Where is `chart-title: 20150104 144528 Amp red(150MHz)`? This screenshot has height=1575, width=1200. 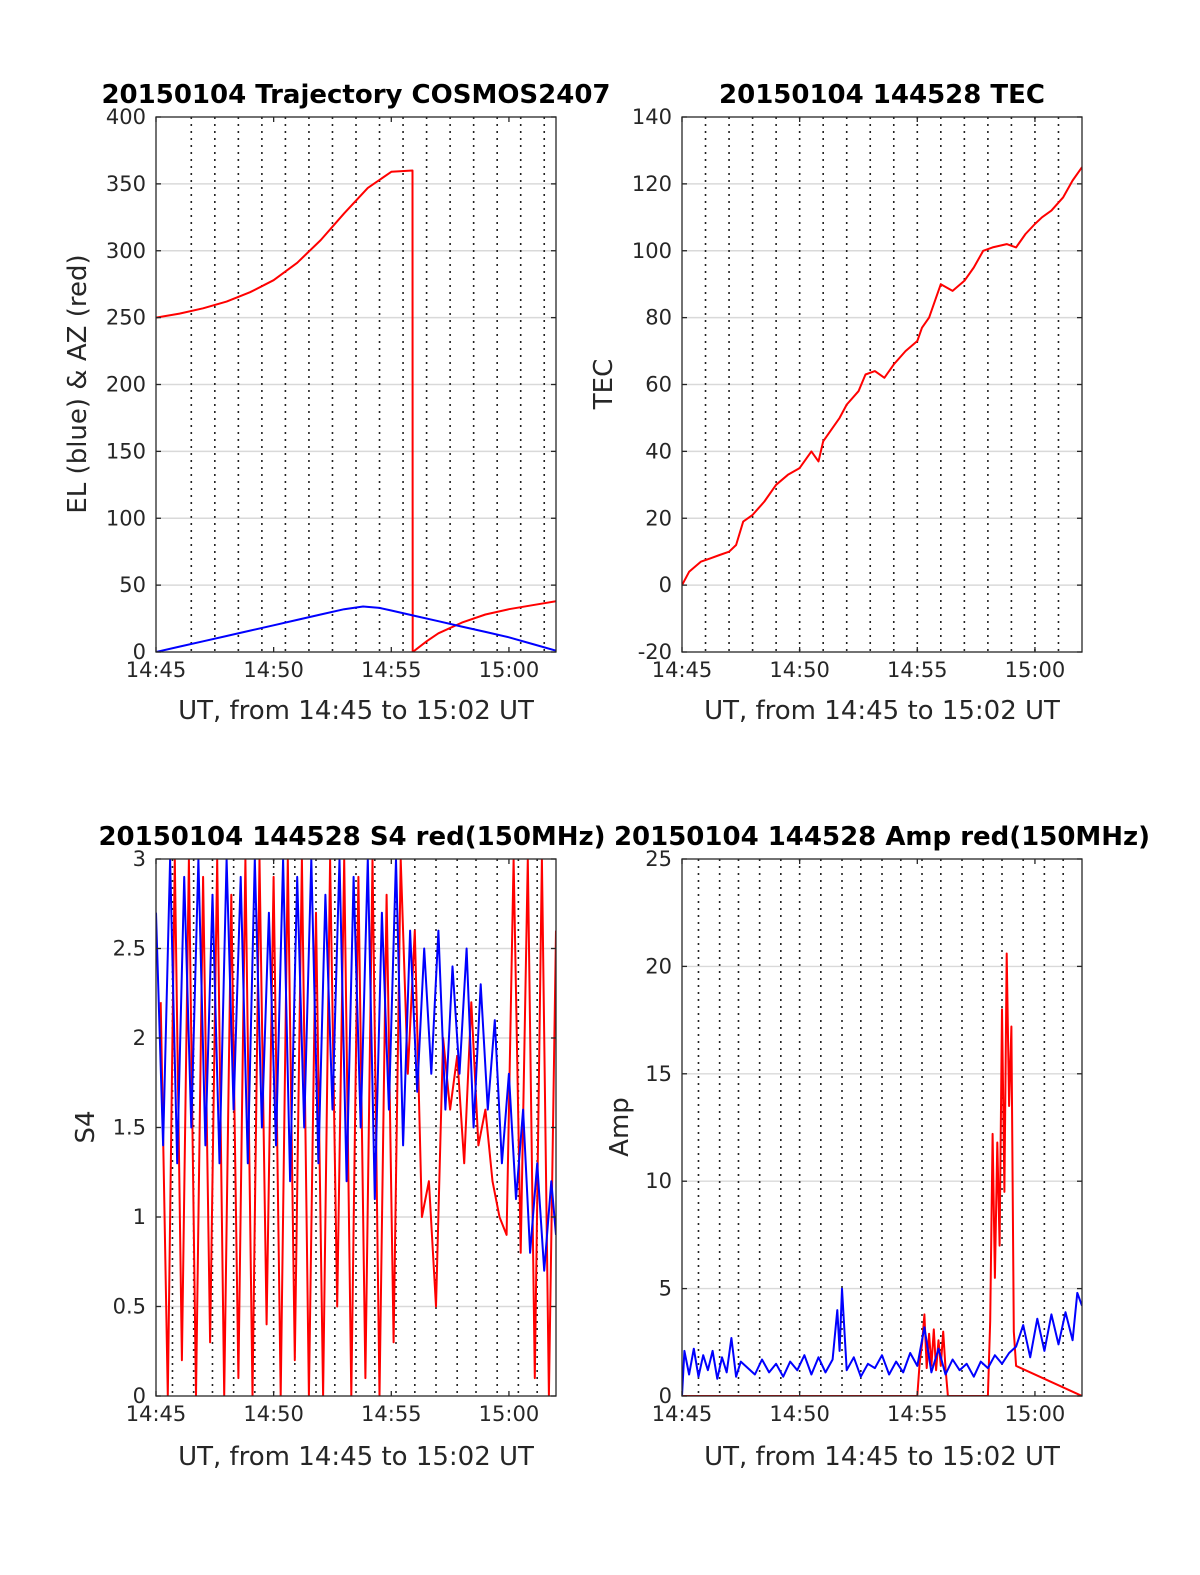 chart-title: 20150104 144528 Amp red(150MHz) is located at coordinates (882, 837).